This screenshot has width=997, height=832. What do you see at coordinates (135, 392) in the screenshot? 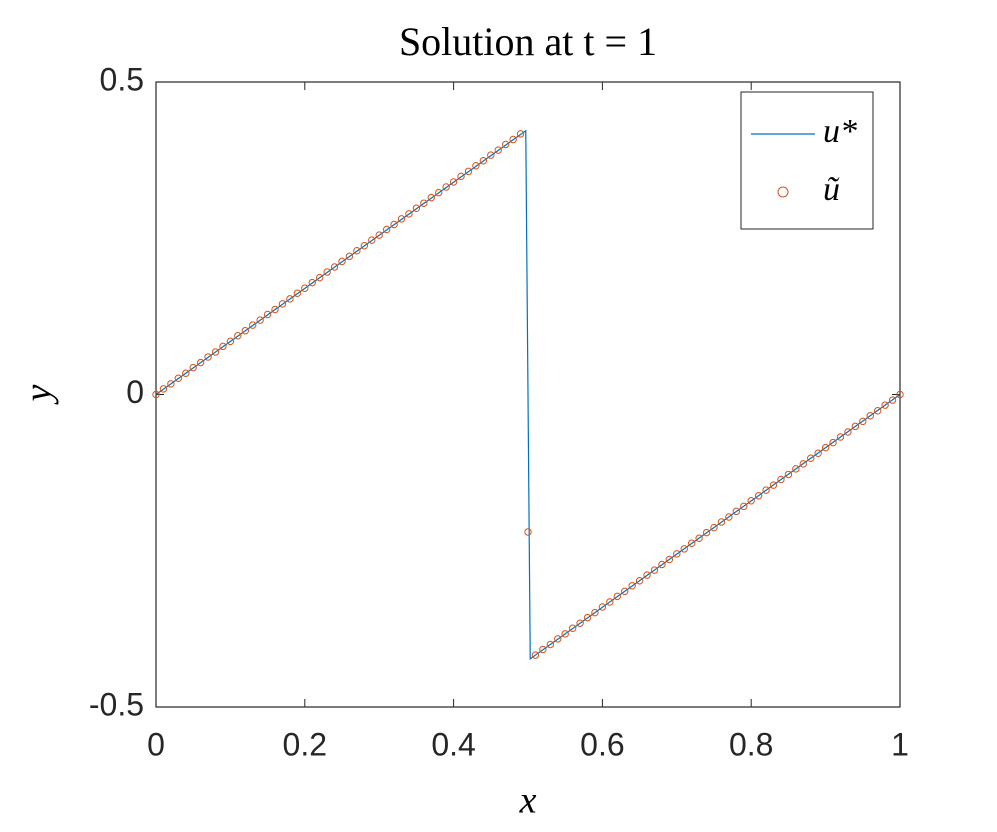
I see `y-tick-label: 0` at bounding box center [135, 392].